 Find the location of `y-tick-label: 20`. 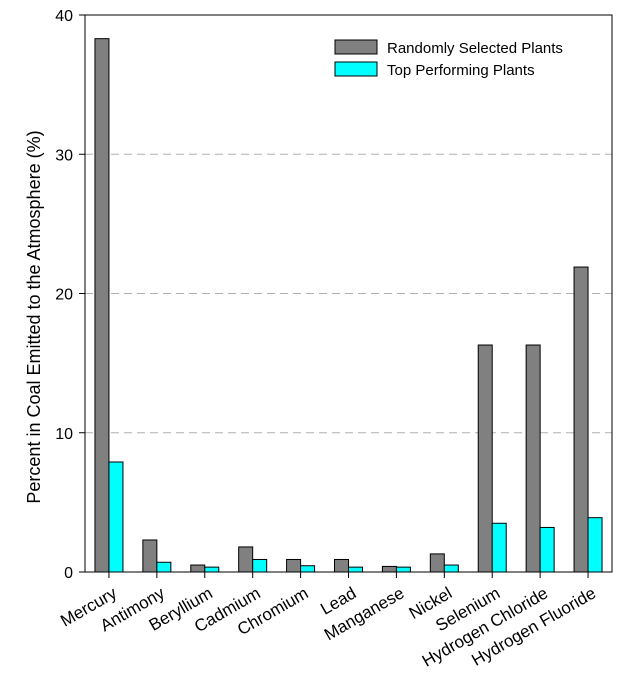

y-tick-label: 20 is located at coordinates (64, 295).